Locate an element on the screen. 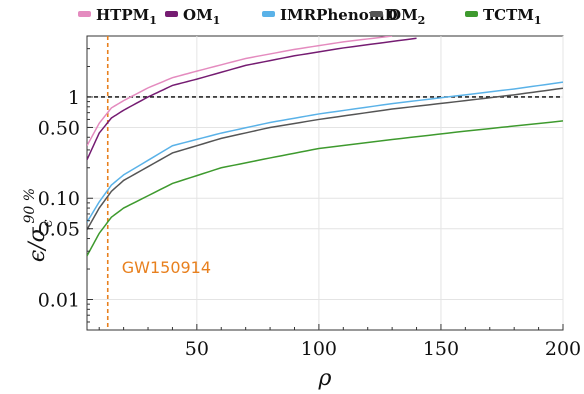 This screenshot has height=394, width=584. y-tick-label: 1 is located at coordinates (74, 98).